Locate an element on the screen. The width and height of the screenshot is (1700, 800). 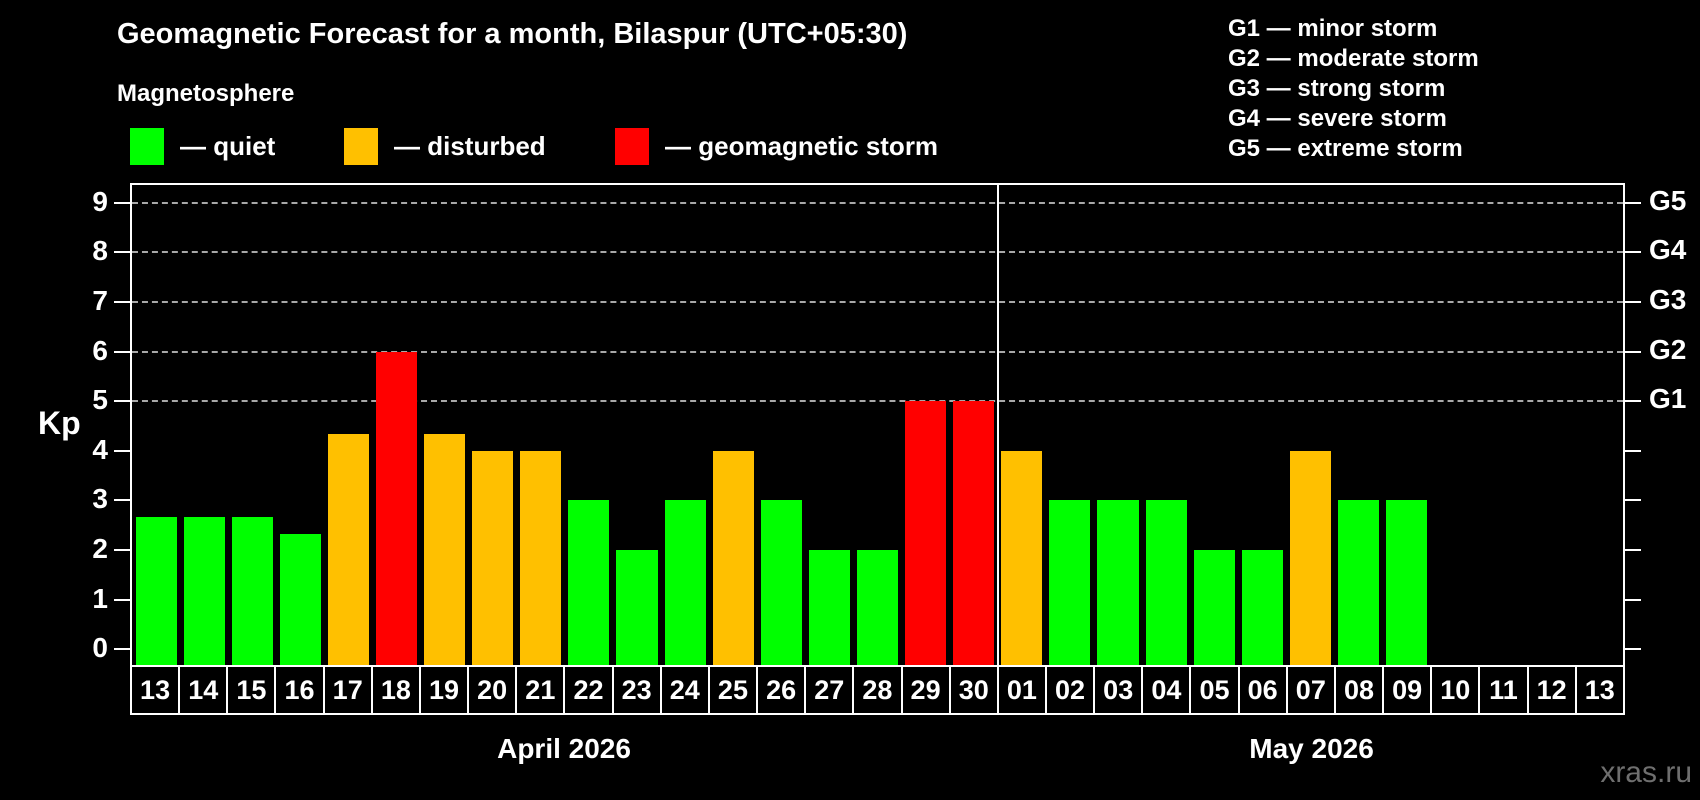
day-cell-17: 17 is located at coordinates (347, 690).